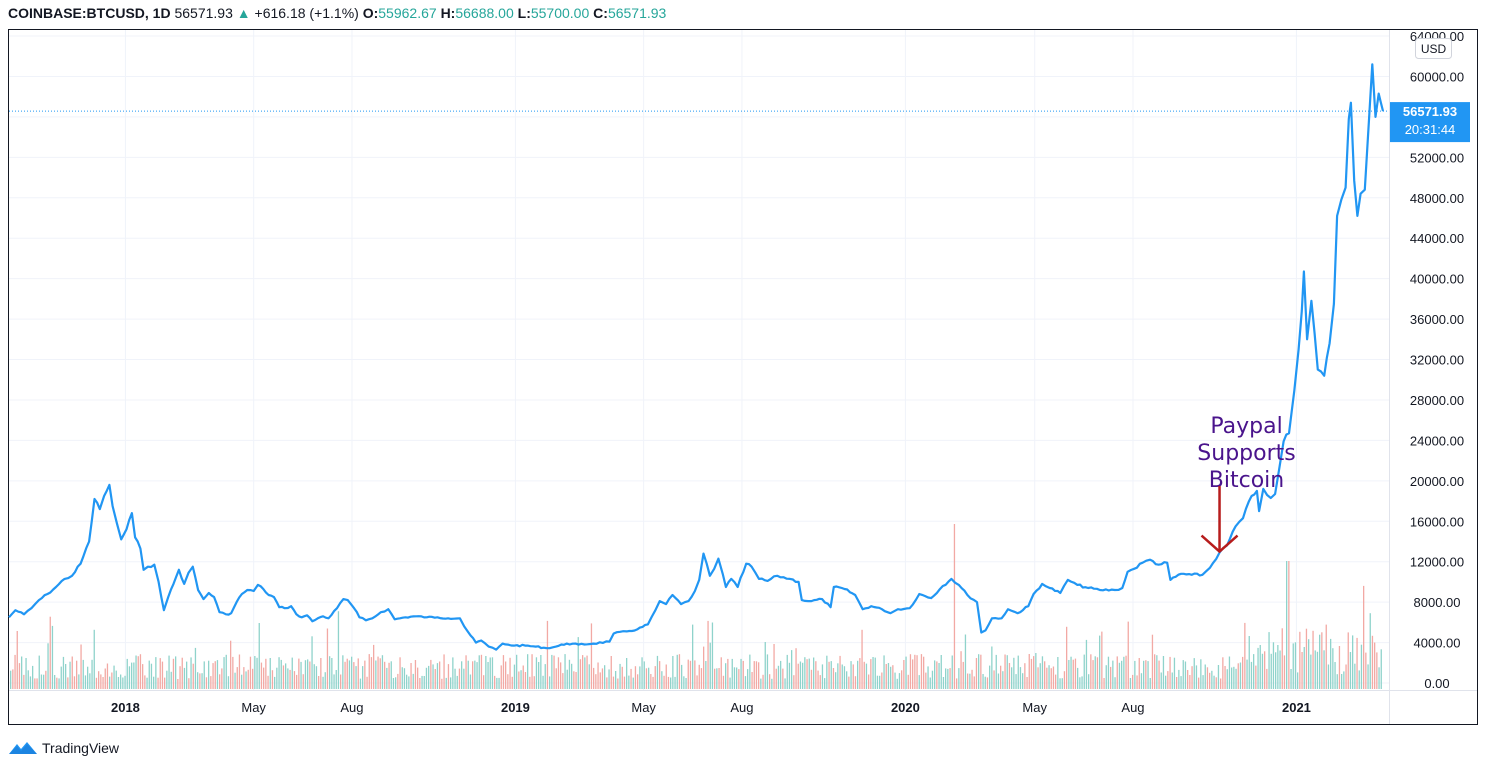 The height and width of the screenshot is (771, 1486). Describe the element at coordinates (1433, 48) in the screenshot. I see `currency-badge: USD` at that location.